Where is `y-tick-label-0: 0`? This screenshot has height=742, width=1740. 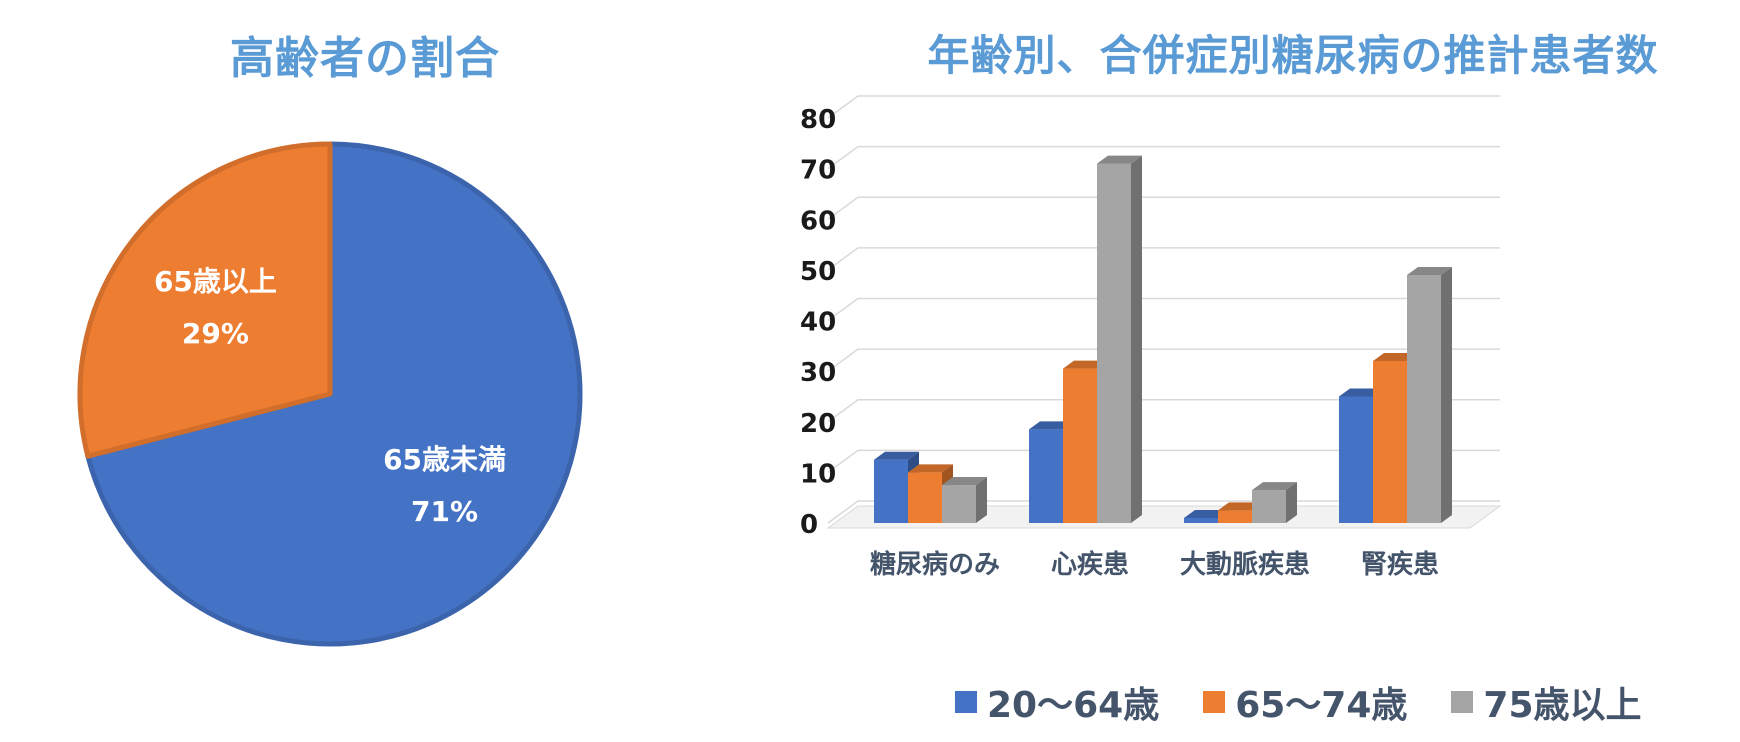
y-tick-label-0: 0 is located at coordinates (809, 525).